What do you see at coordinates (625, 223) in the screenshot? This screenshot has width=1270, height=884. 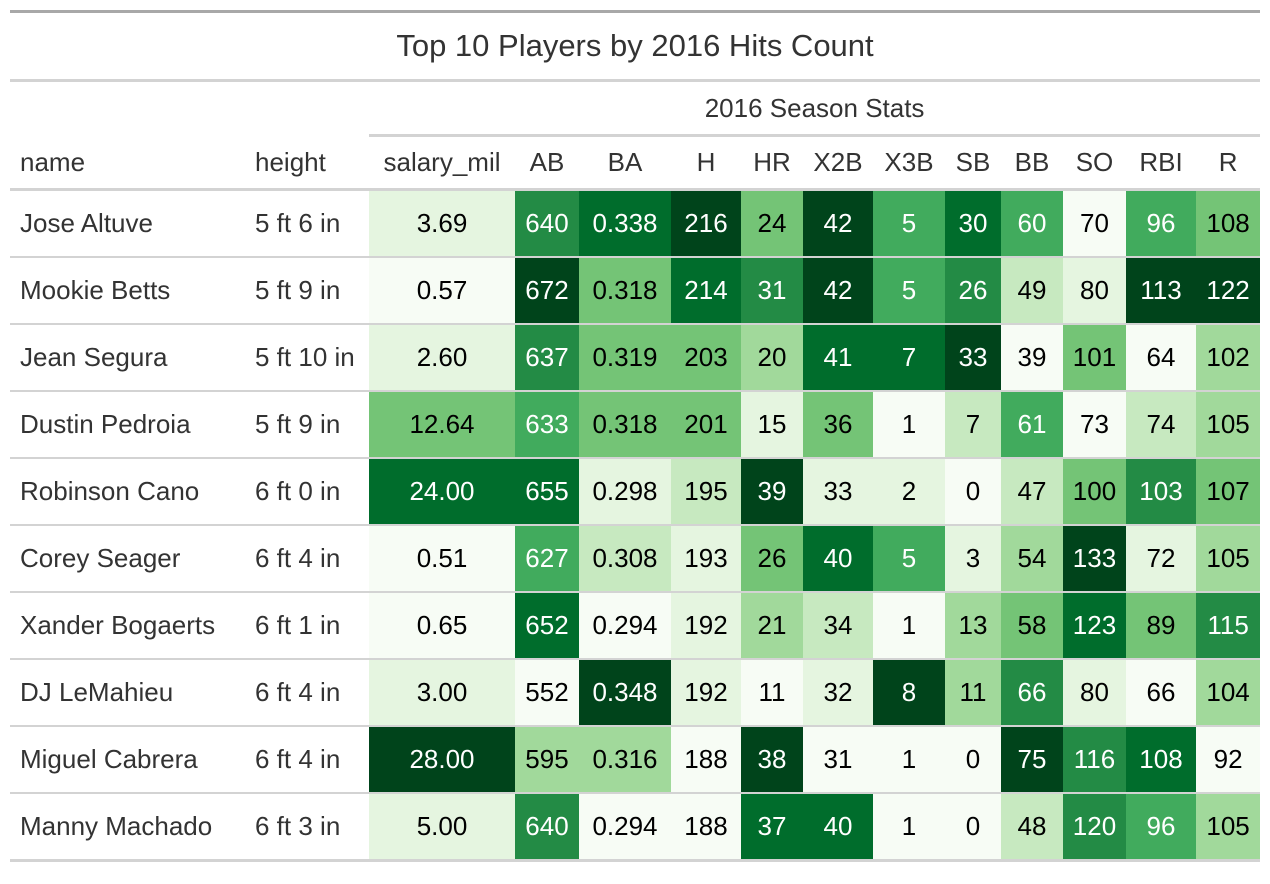 I see `stat-cell-ba: 0.338` at bounding box center [625, 223].